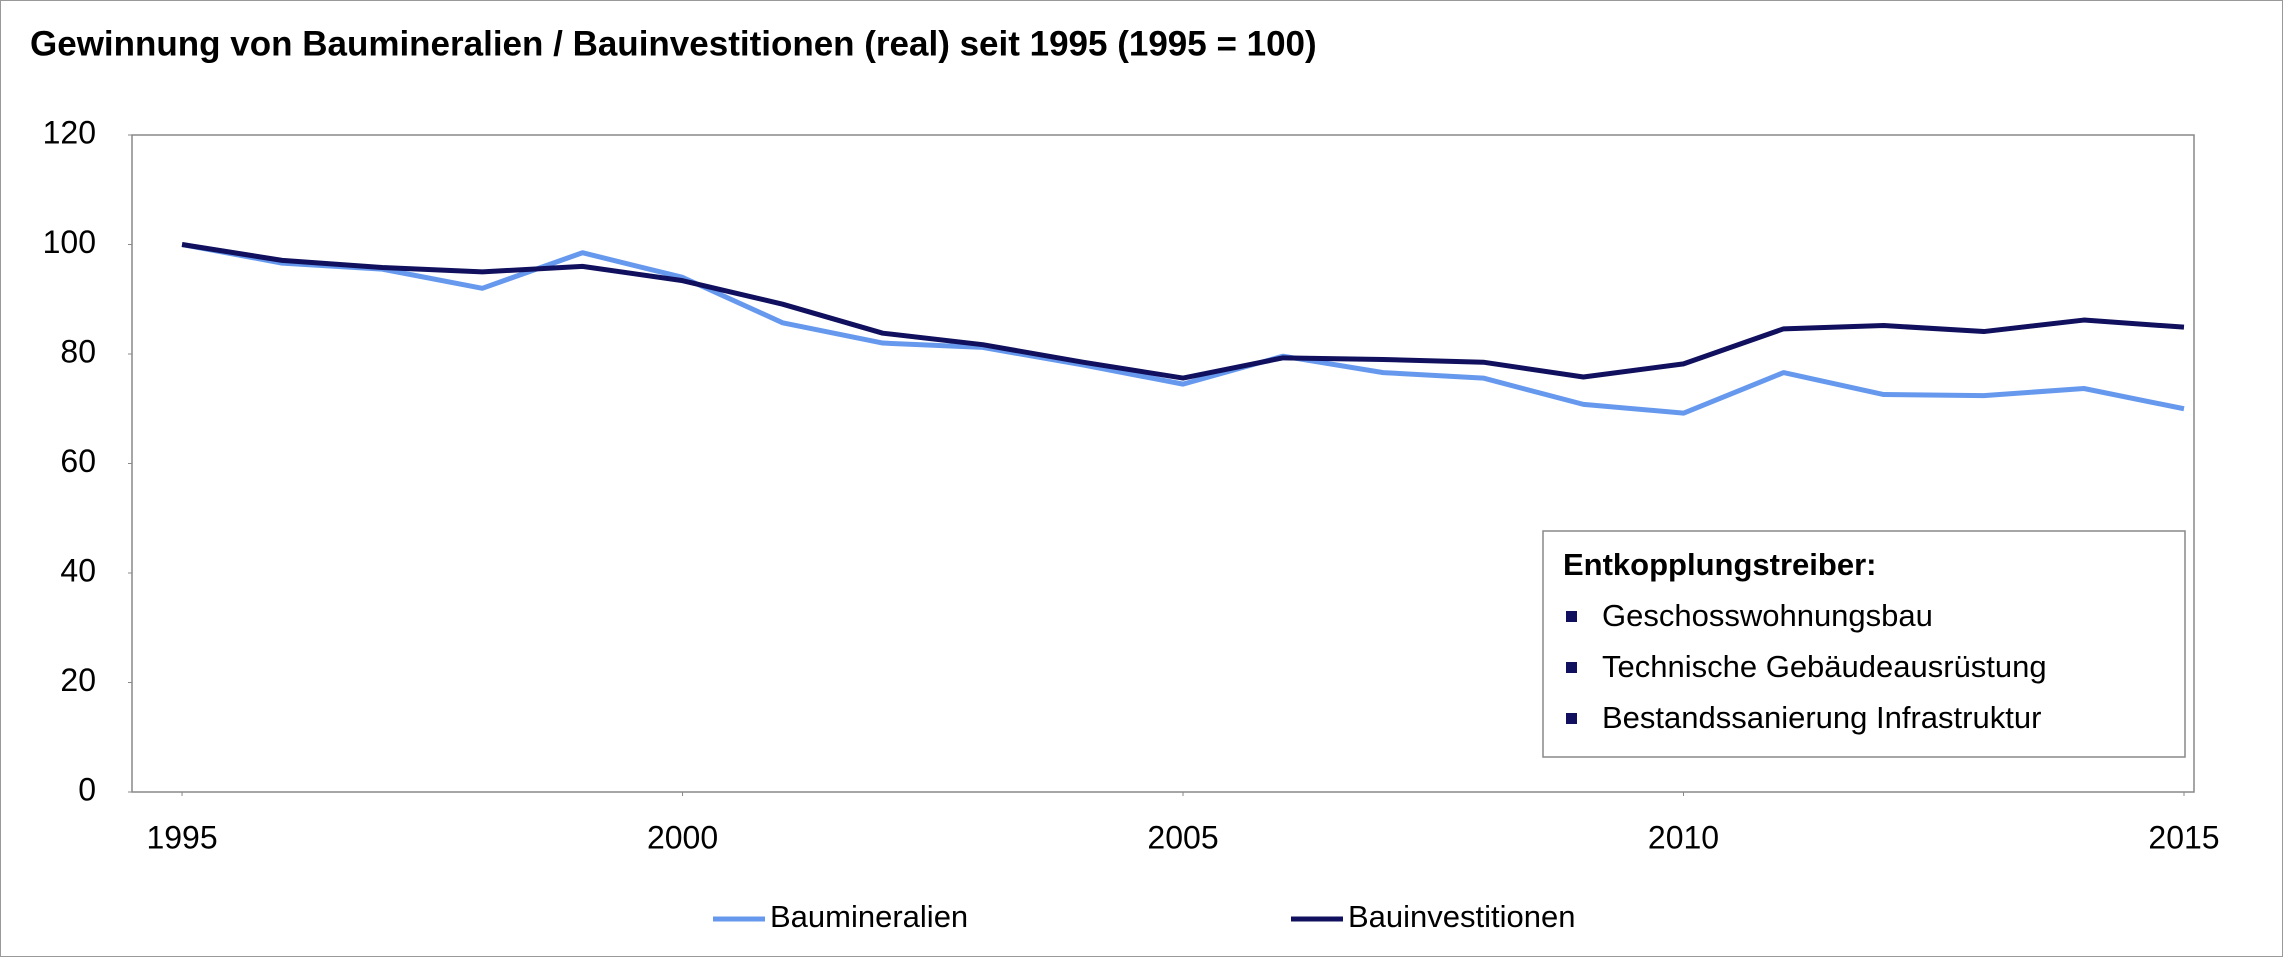 Image resolution: width=2283 pixels, height=957 pixels. What do you see at coordinates (78, 680) in the screenshot?
I see `y-tick-label: 20` at bounding box center [78, 680].